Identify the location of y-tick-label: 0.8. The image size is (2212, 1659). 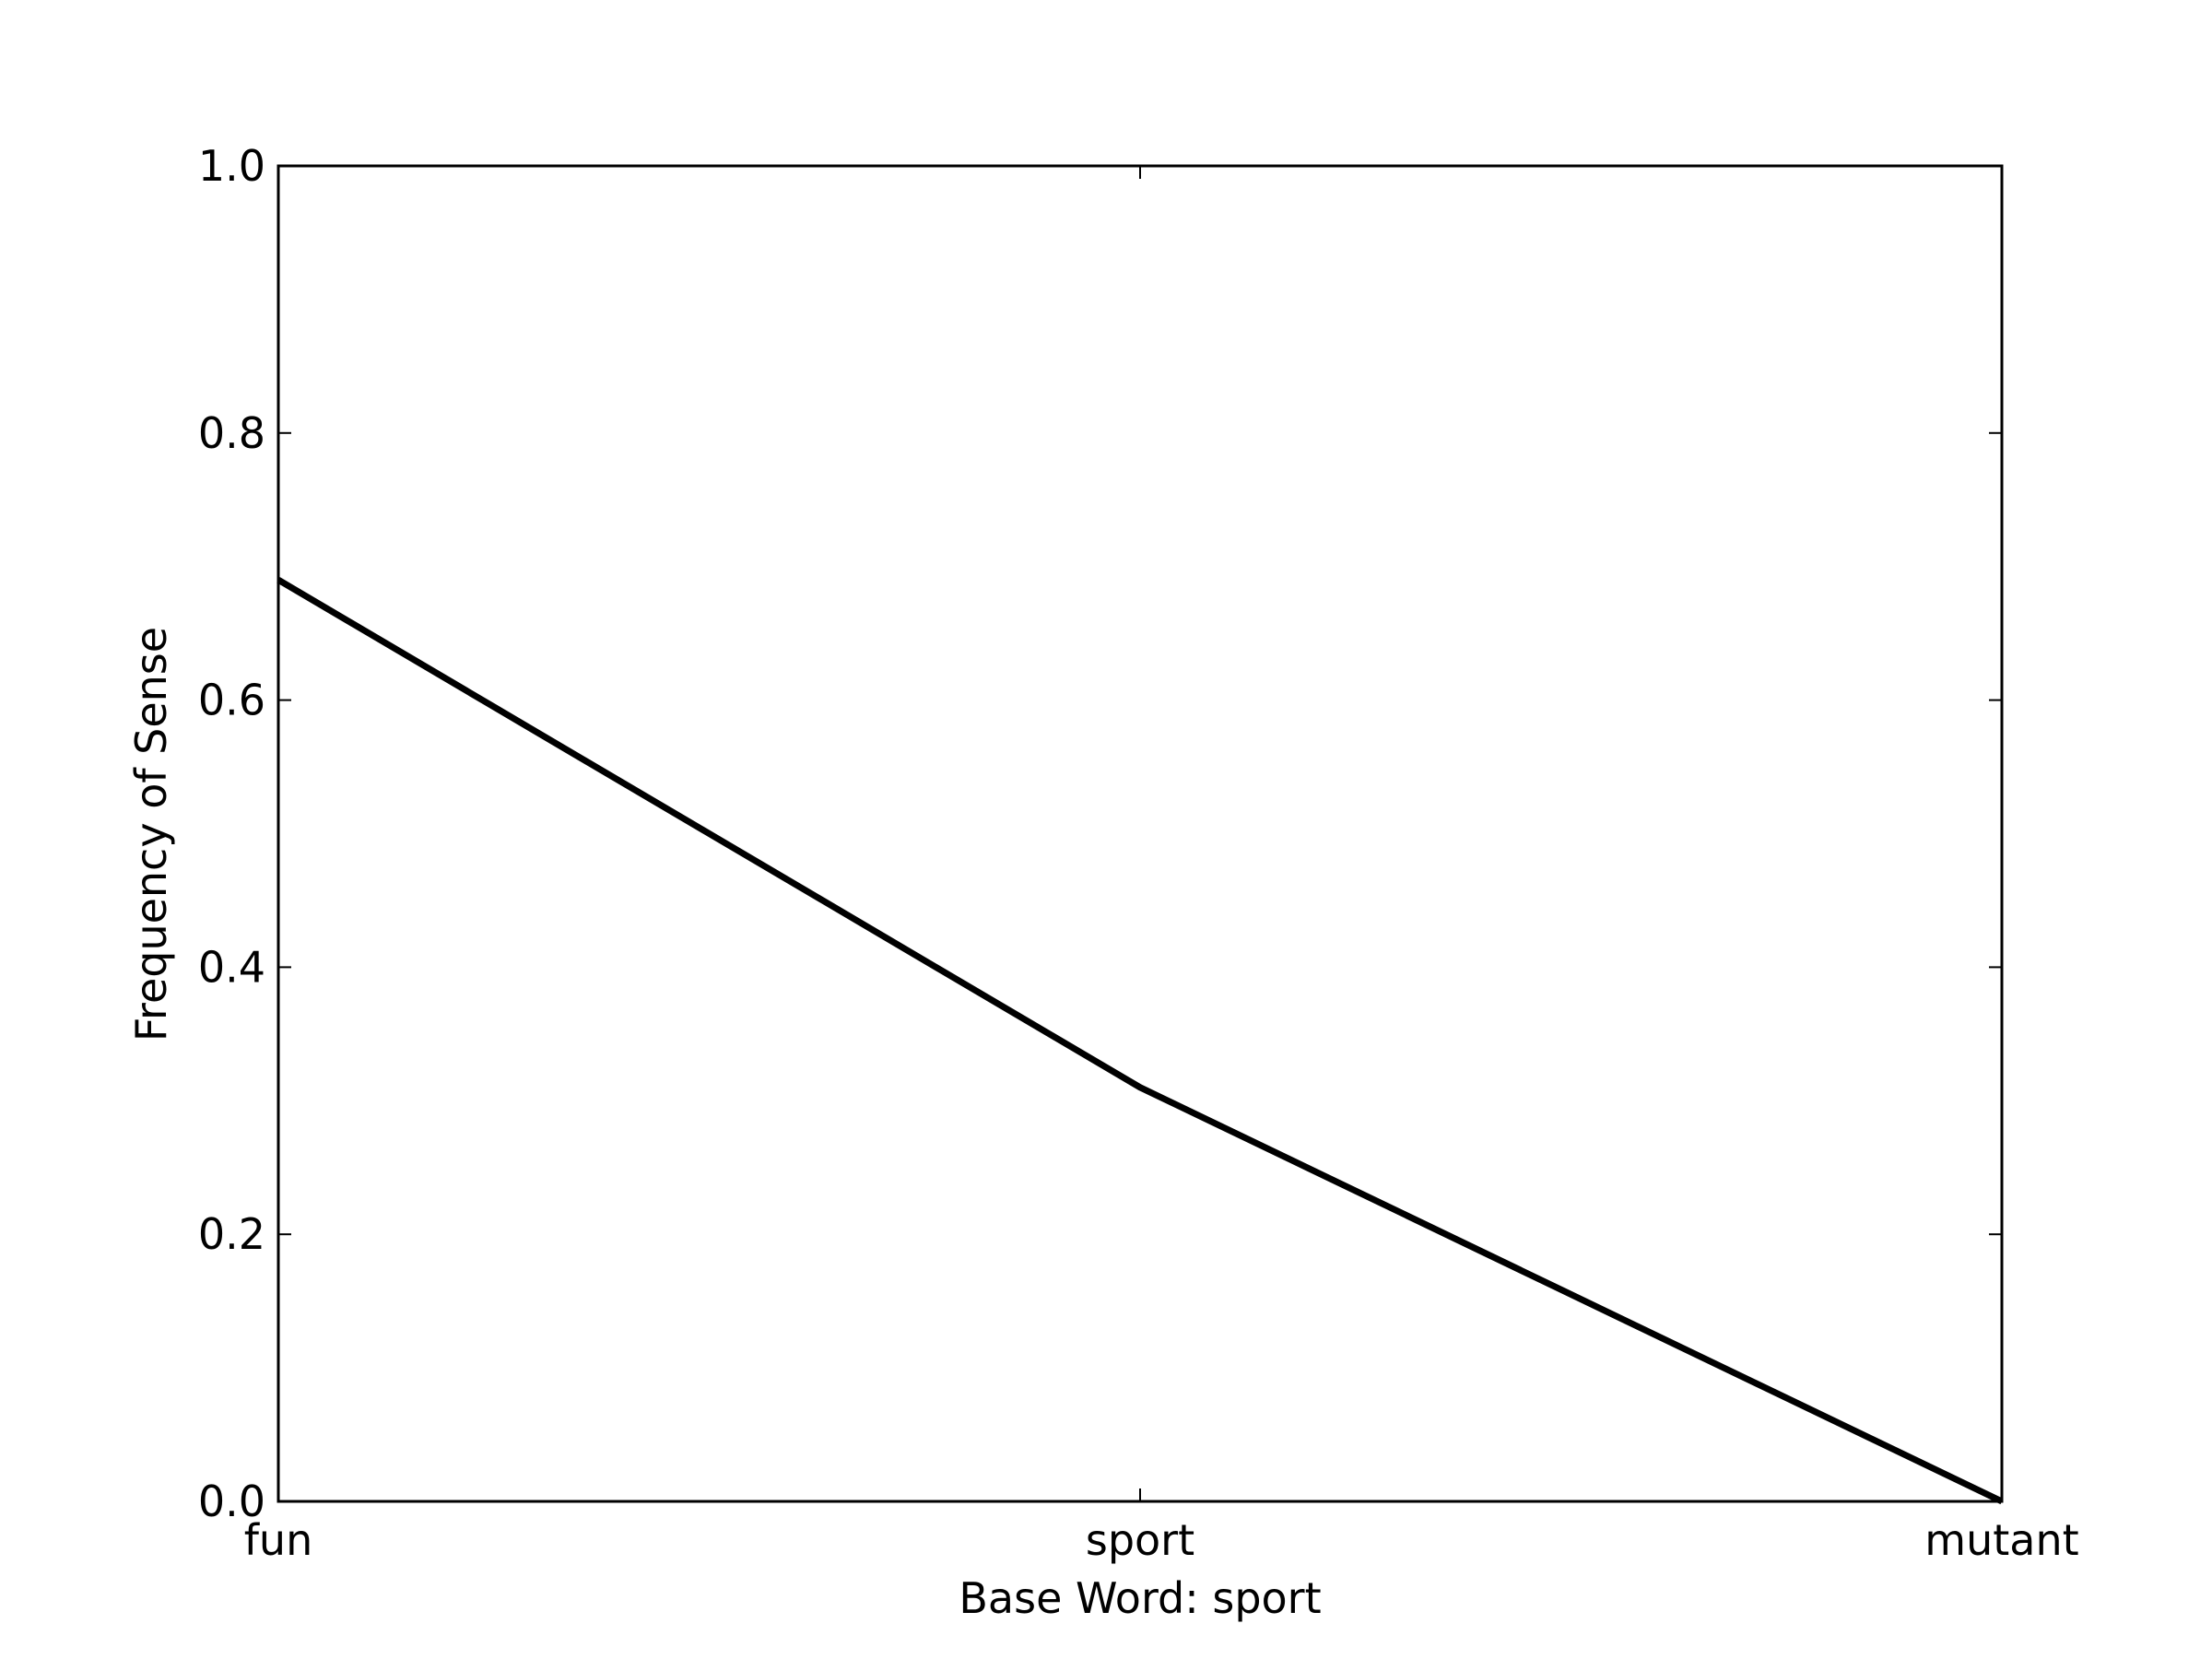
(231, 433).